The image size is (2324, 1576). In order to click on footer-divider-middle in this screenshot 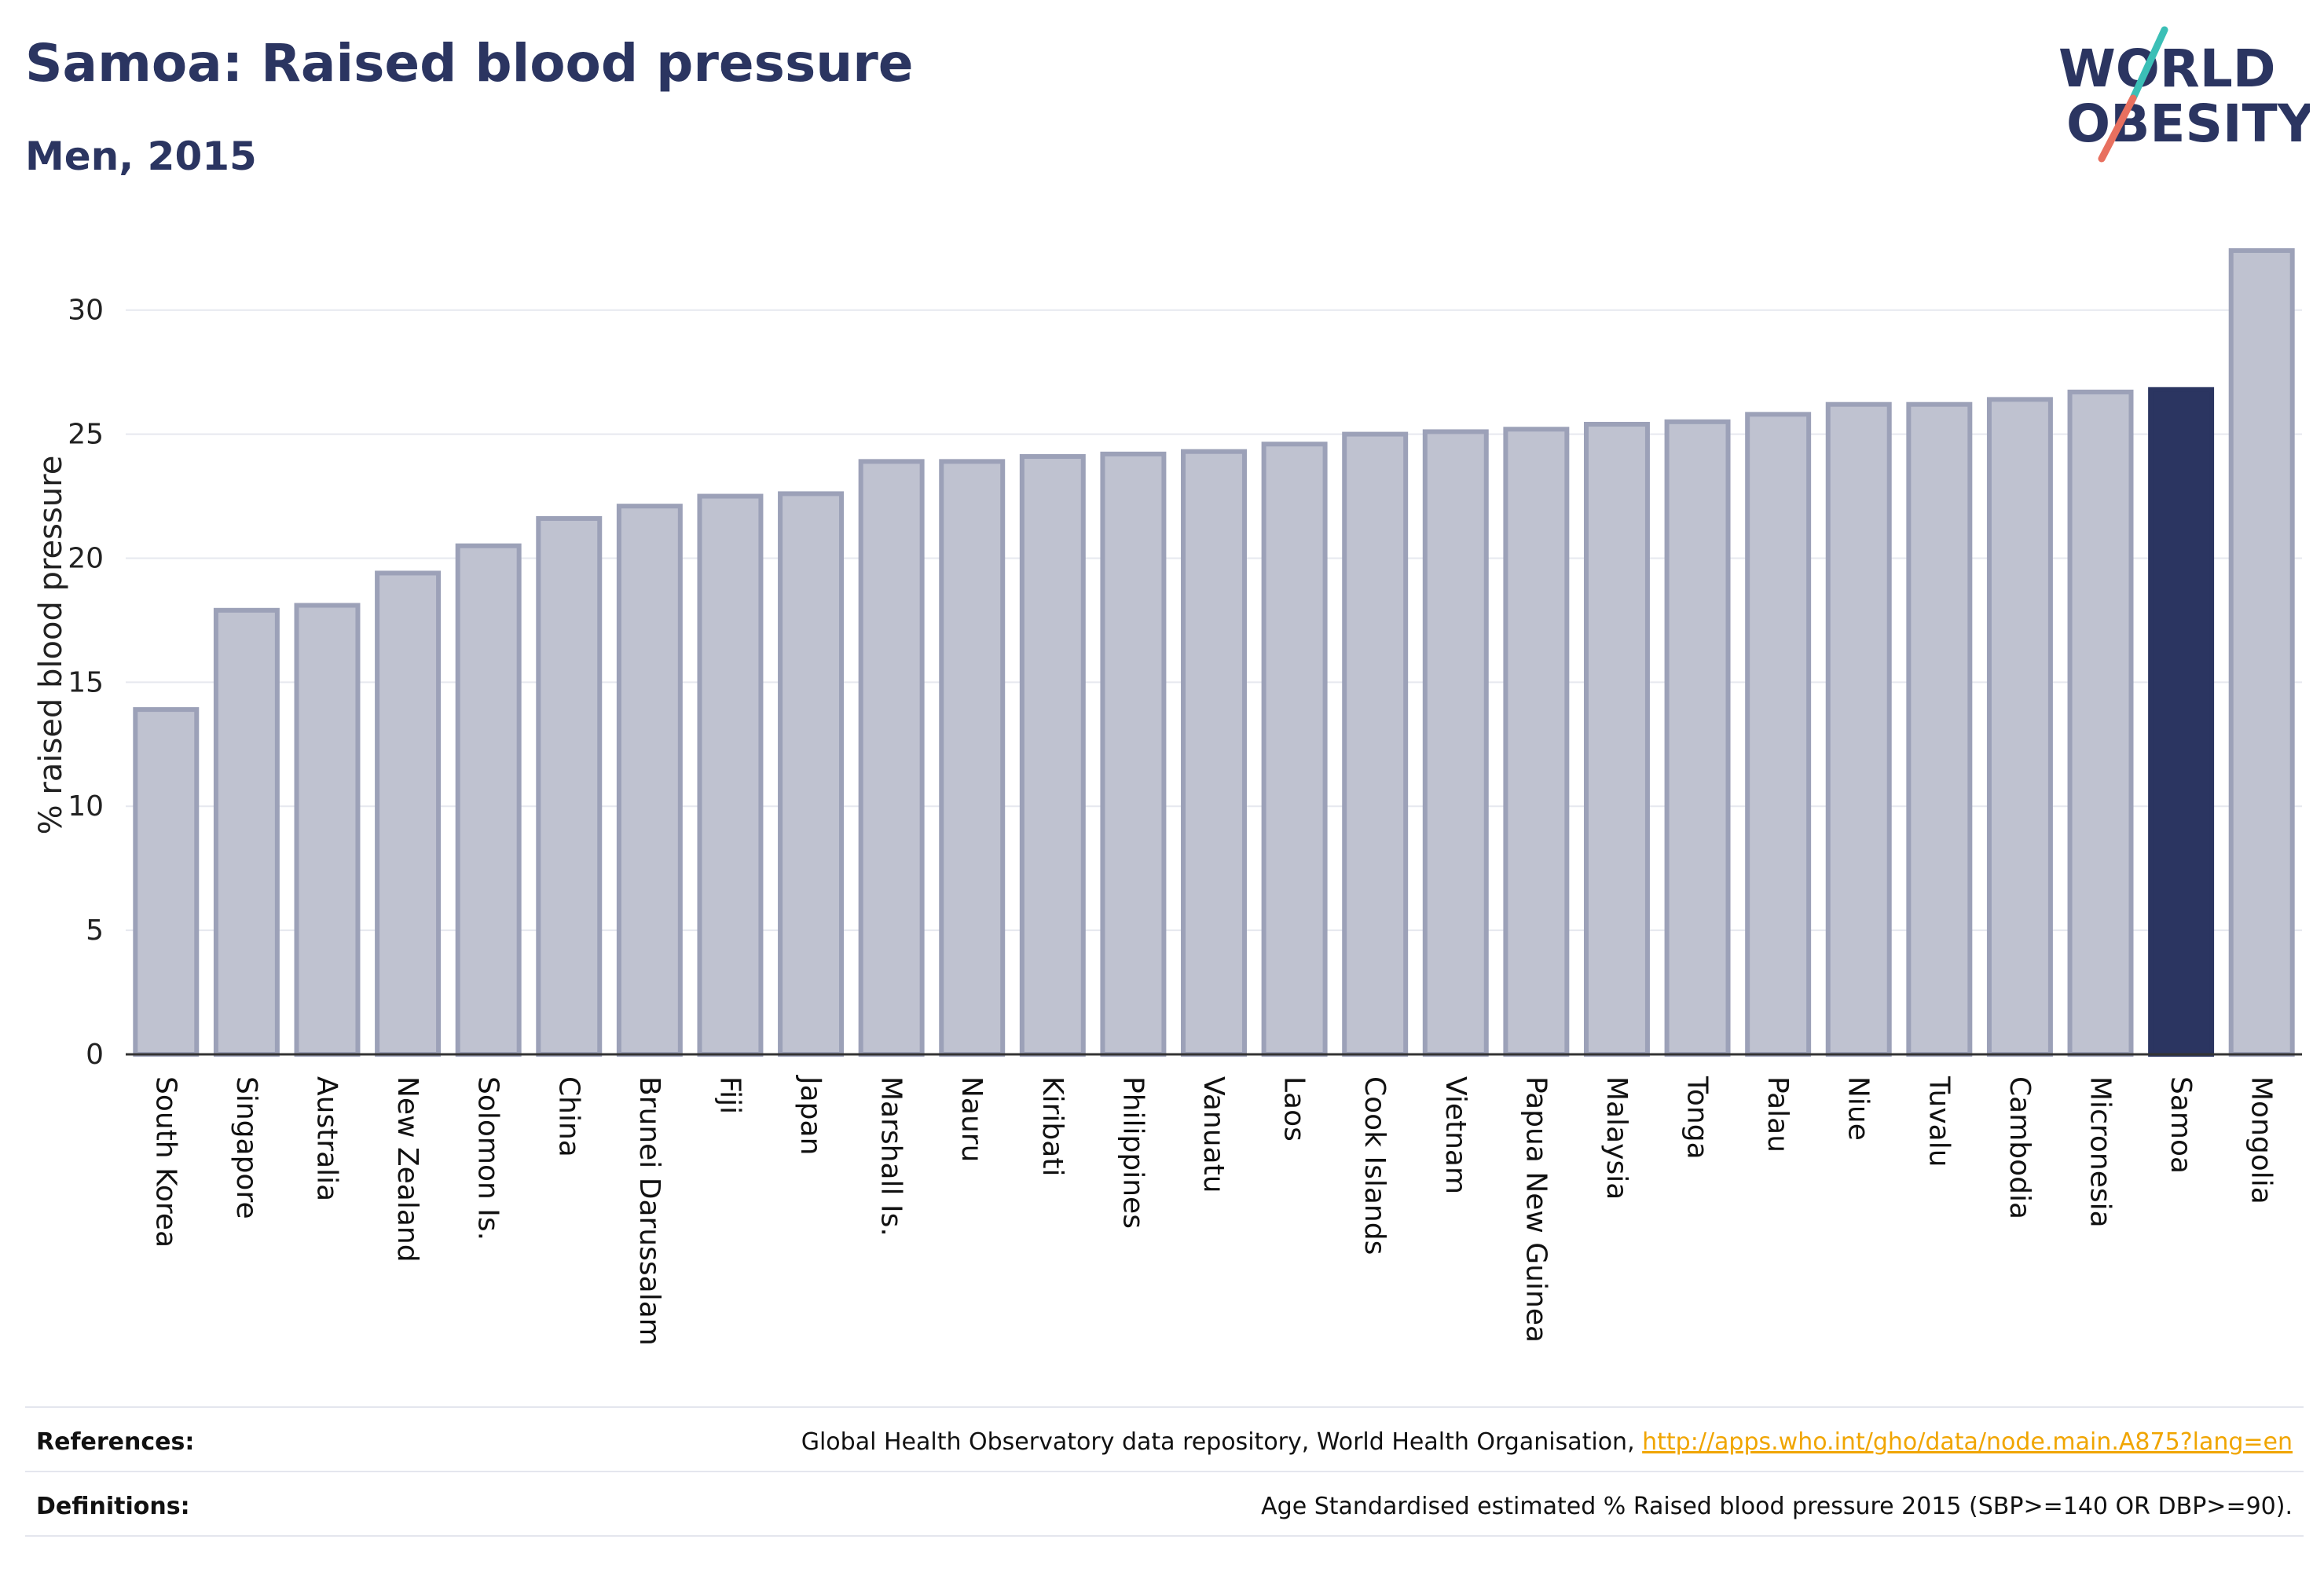, I will do `click(1164, 1471)`.